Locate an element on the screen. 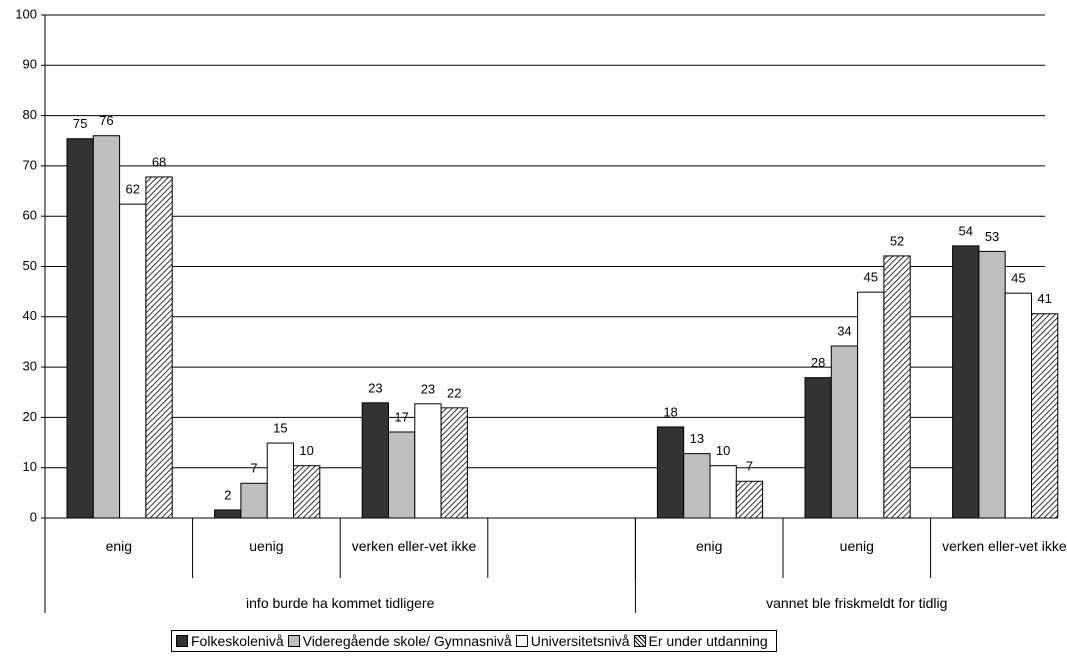 The width and height of the screenshot is (1067, 658). data-label: 28 is located at coordinates (818, 362).